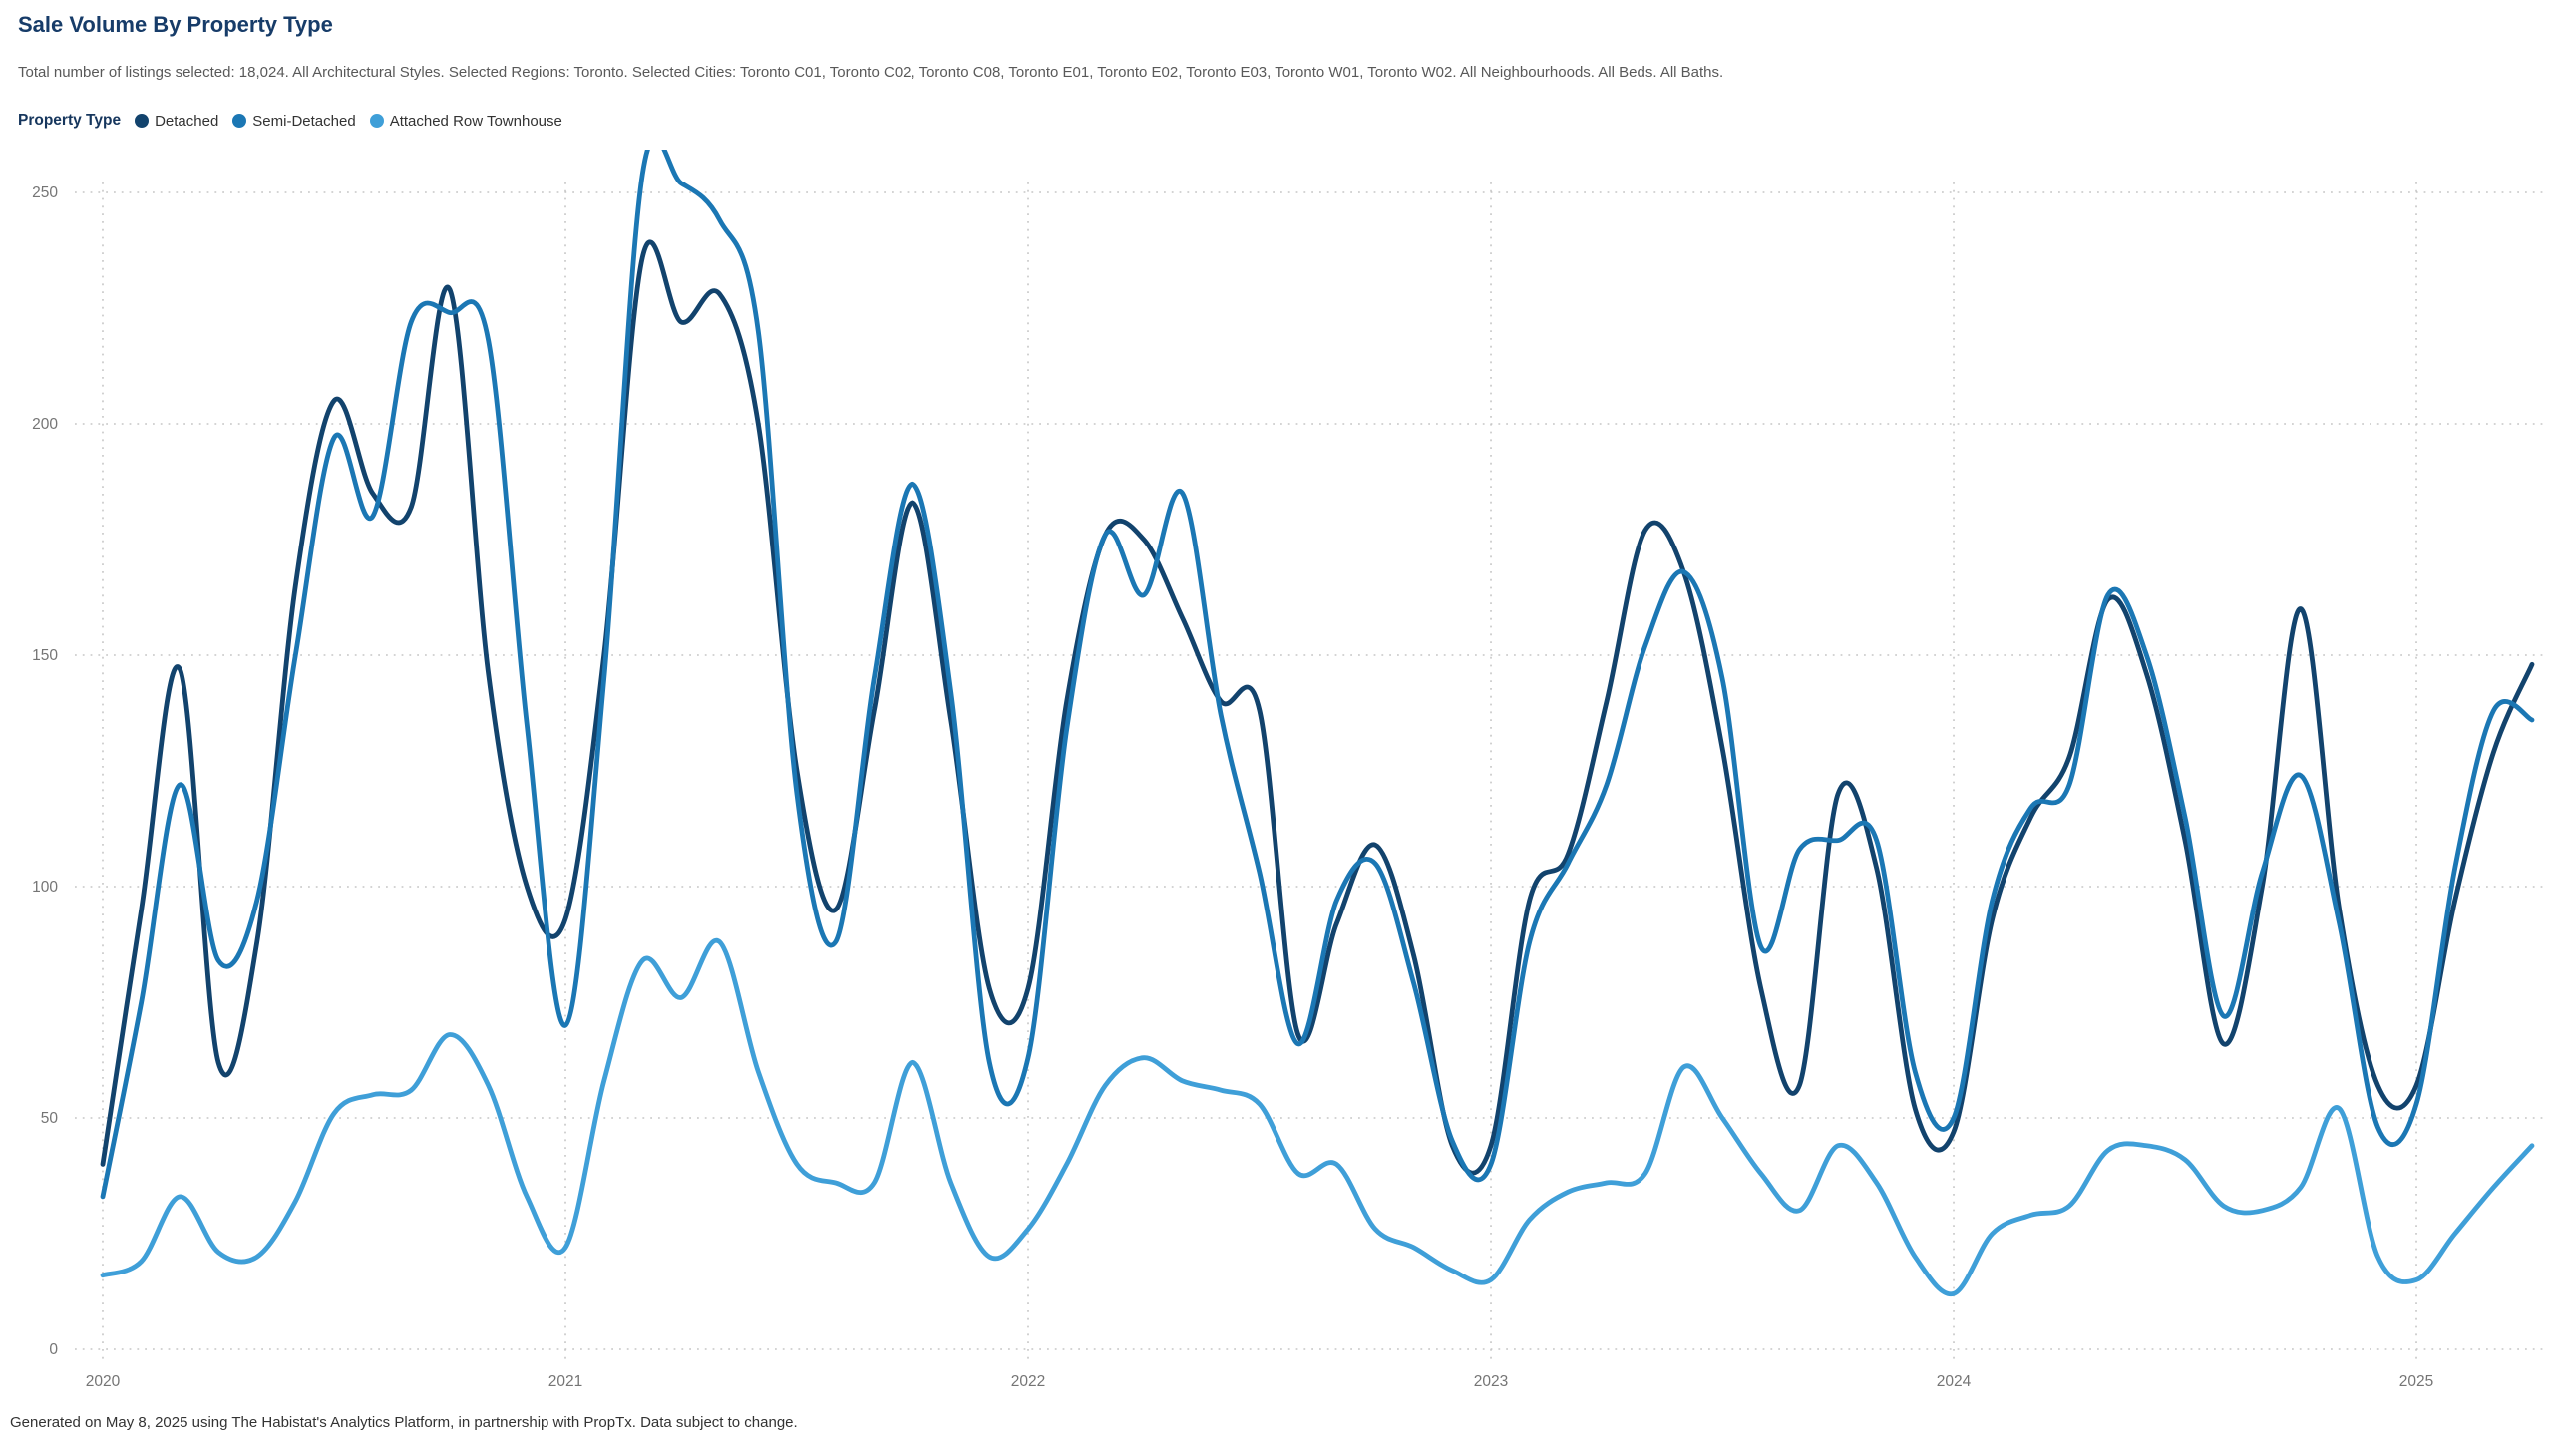 This screenshot has height=1456, width=2553. I want to click on legend-item-attached-row-townhouse: Attached Row Townhouse, so click(466, 121).